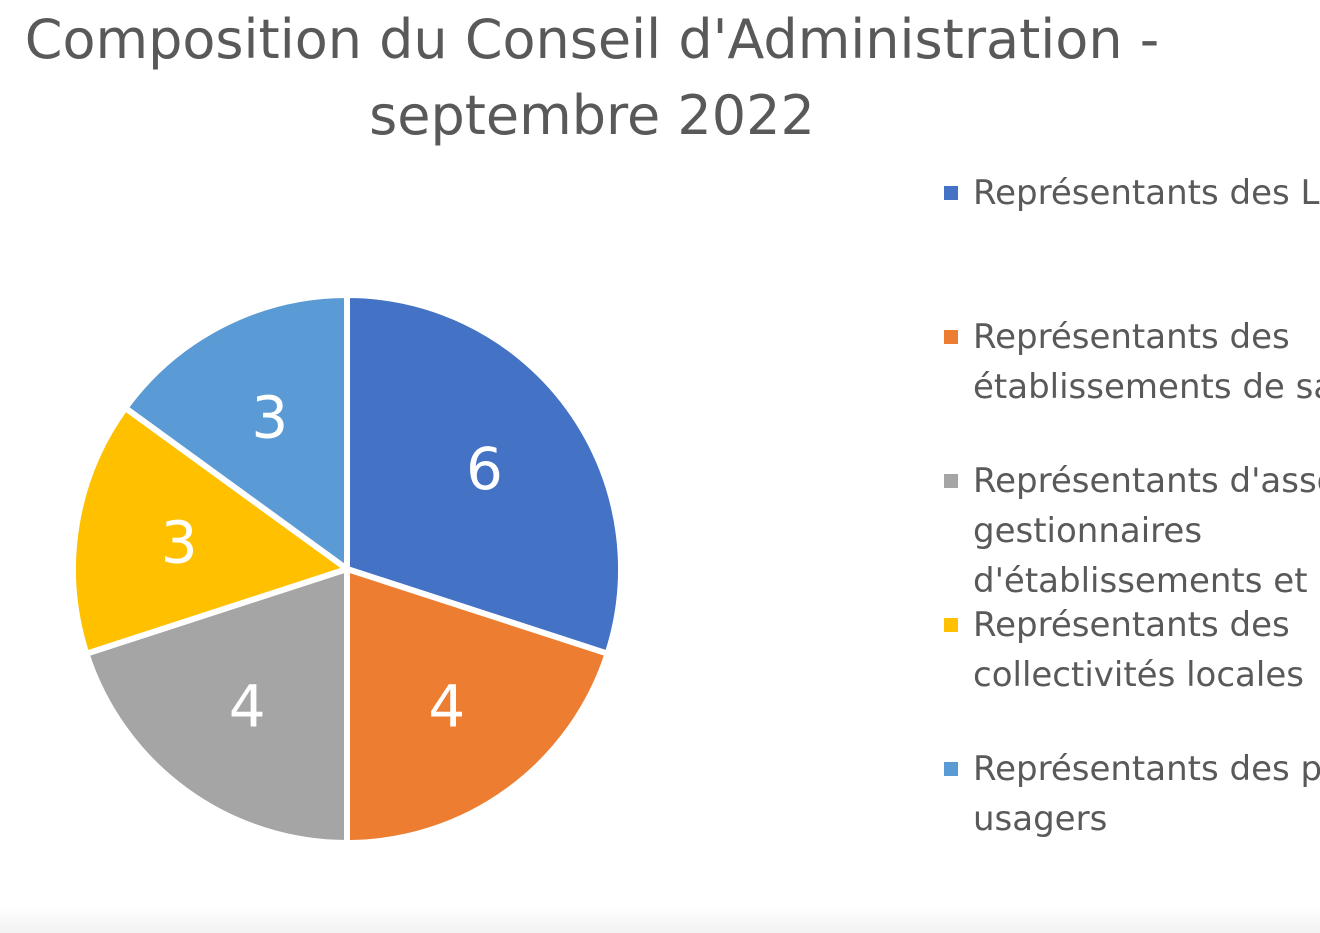 This screenshot has height=933, width=1320. What do you see at coordinates (1146, 193) in the screenshot?
I see `legend-label-1: Représentants des Li` at bounding box center [1146, 193].